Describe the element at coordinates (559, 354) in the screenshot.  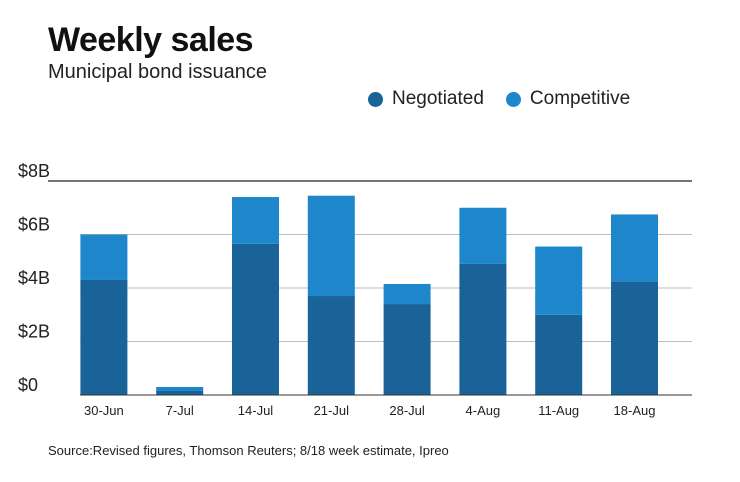
I see `bar-negotiated-11-aug` at that location.